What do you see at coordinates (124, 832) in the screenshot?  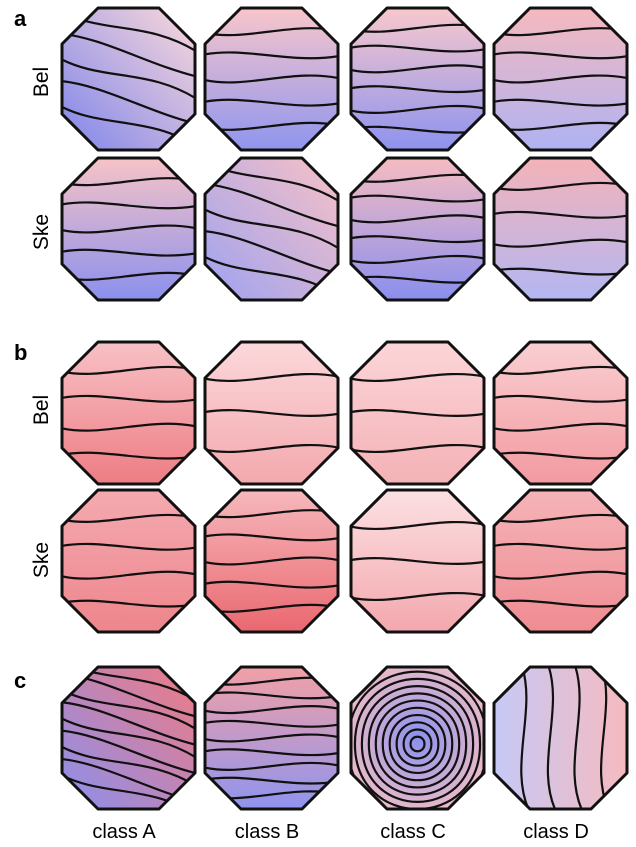 I see `column-label-class-a: class A` at bounding box center [124, 832].